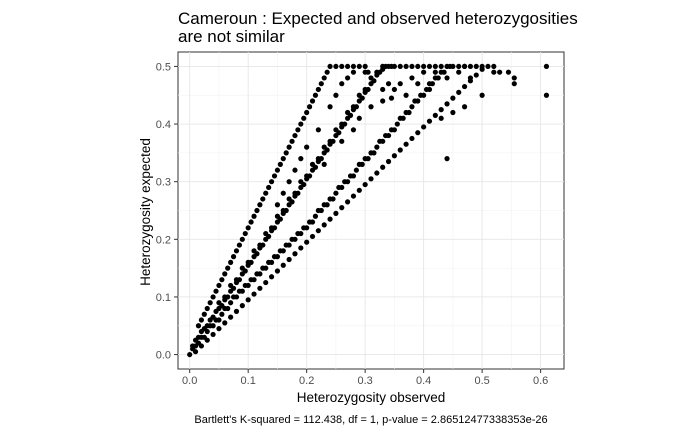  What do you see at coordinates (231, 36) in the screenshot?
I see `chart-title-line-2: are not similar` at bounding box center [231, 36].